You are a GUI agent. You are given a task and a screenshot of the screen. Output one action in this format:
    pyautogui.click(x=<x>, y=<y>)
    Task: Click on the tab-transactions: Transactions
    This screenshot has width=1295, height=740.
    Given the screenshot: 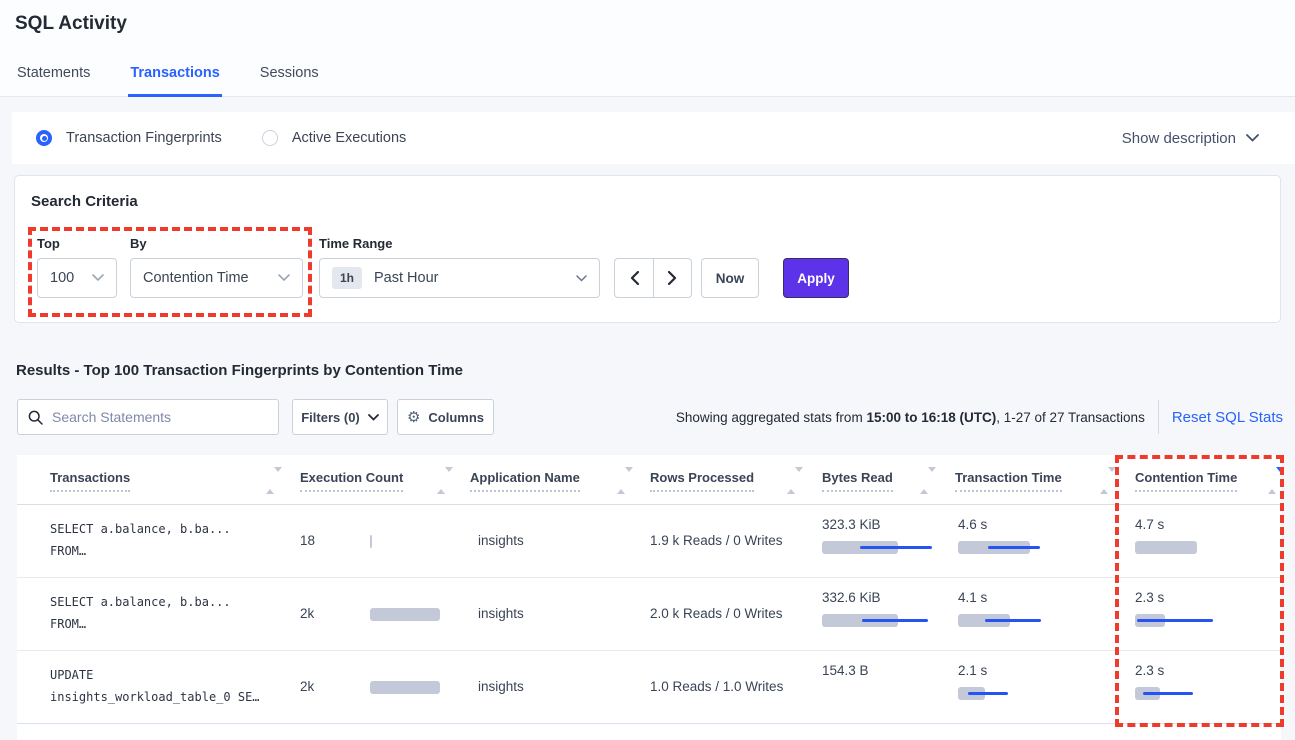 What is the action you would take?
    pyautogui.click(x=175, y=81)
    